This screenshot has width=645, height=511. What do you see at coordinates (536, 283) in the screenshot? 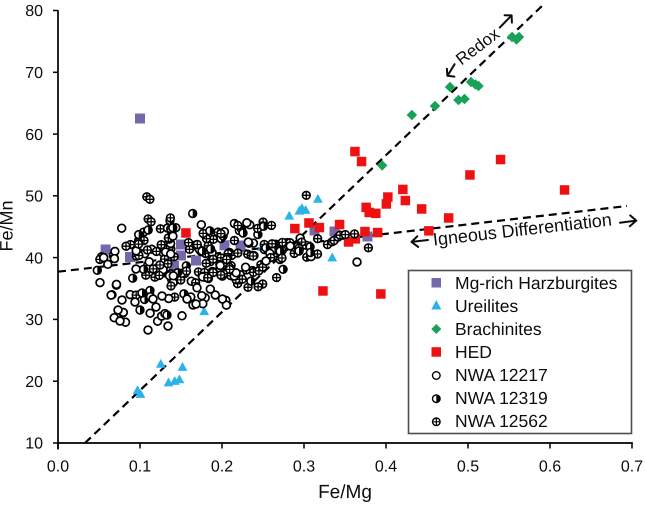
I see `svg-text: Mg-rich Harzburgites` at bounding box center [536, 283].